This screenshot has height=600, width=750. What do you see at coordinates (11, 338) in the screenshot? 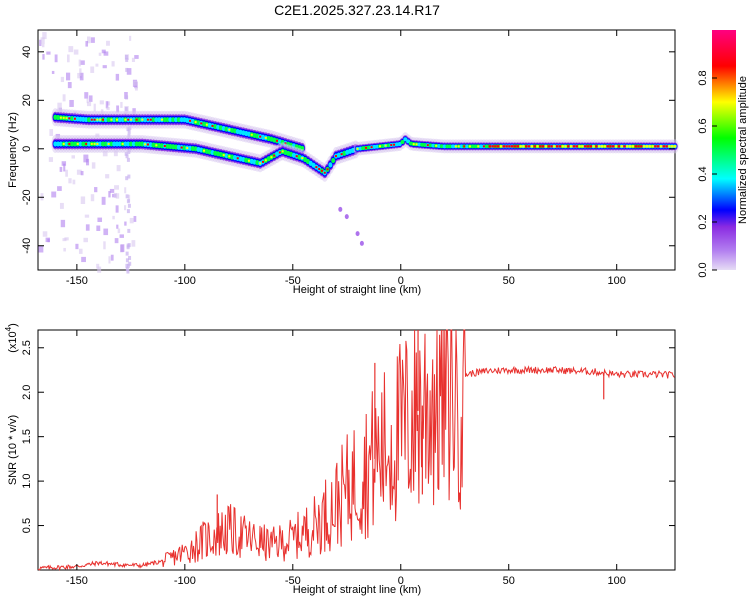
I see `snr-exponent-label: (x104)` at bounding box center [11, 338].